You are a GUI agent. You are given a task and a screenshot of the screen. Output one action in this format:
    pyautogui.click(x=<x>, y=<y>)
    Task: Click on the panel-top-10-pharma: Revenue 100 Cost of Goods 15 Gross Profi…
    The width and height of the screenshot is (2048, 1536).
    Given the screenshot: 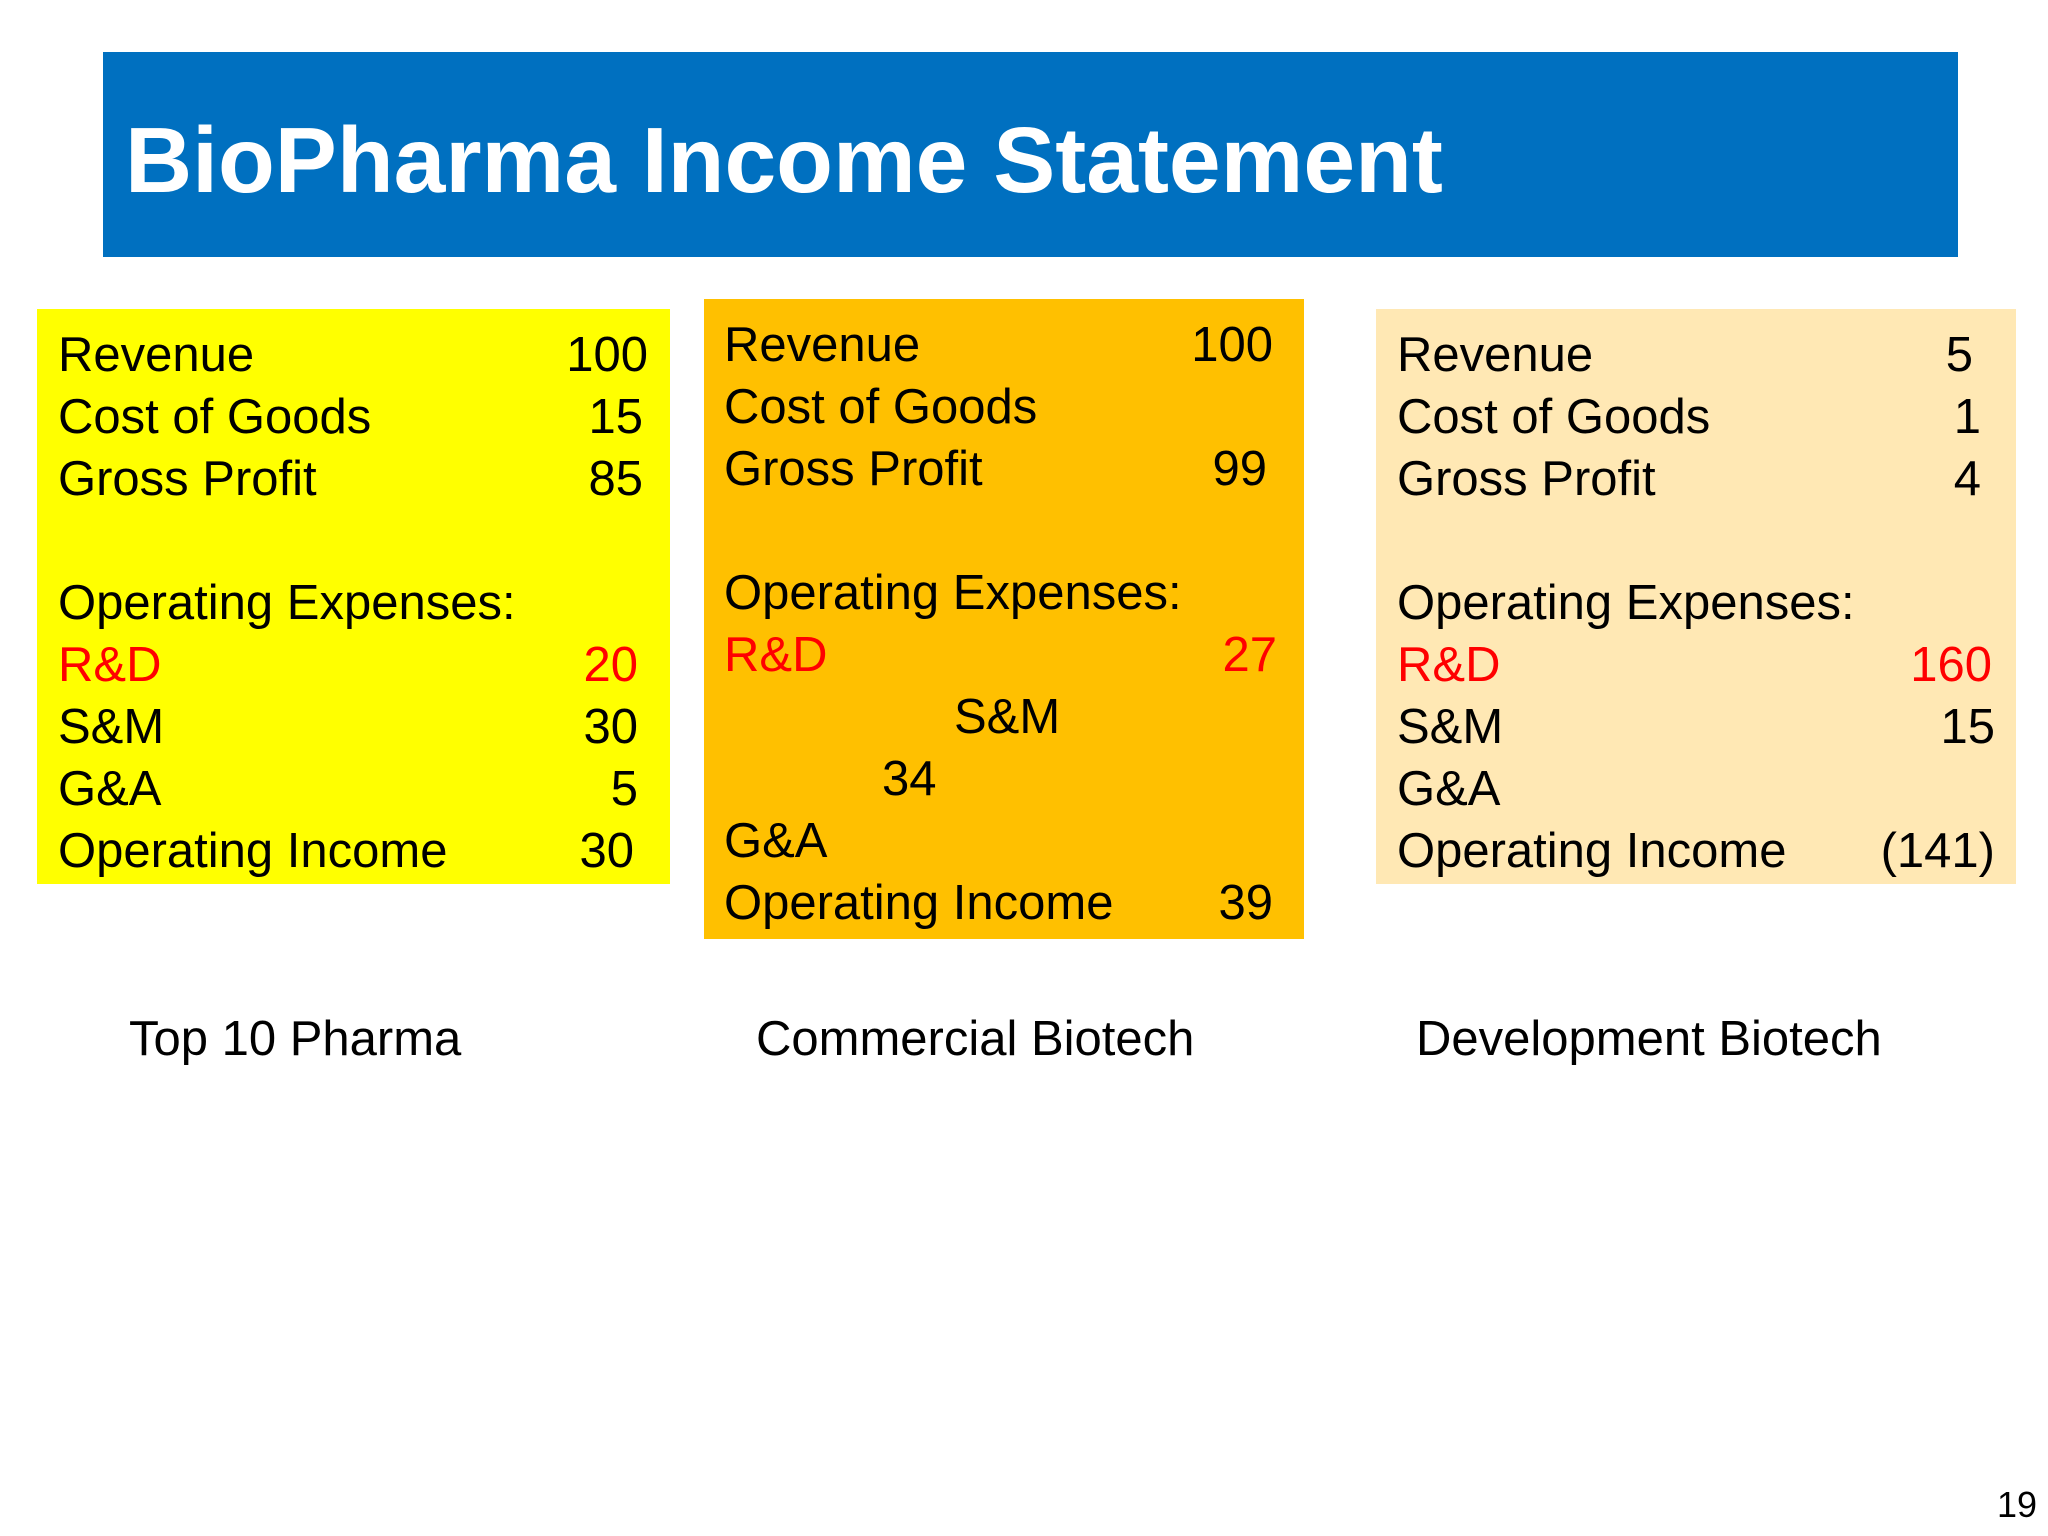 What is the action you would take?
    pyautogui.click(x=353, y=596)
    